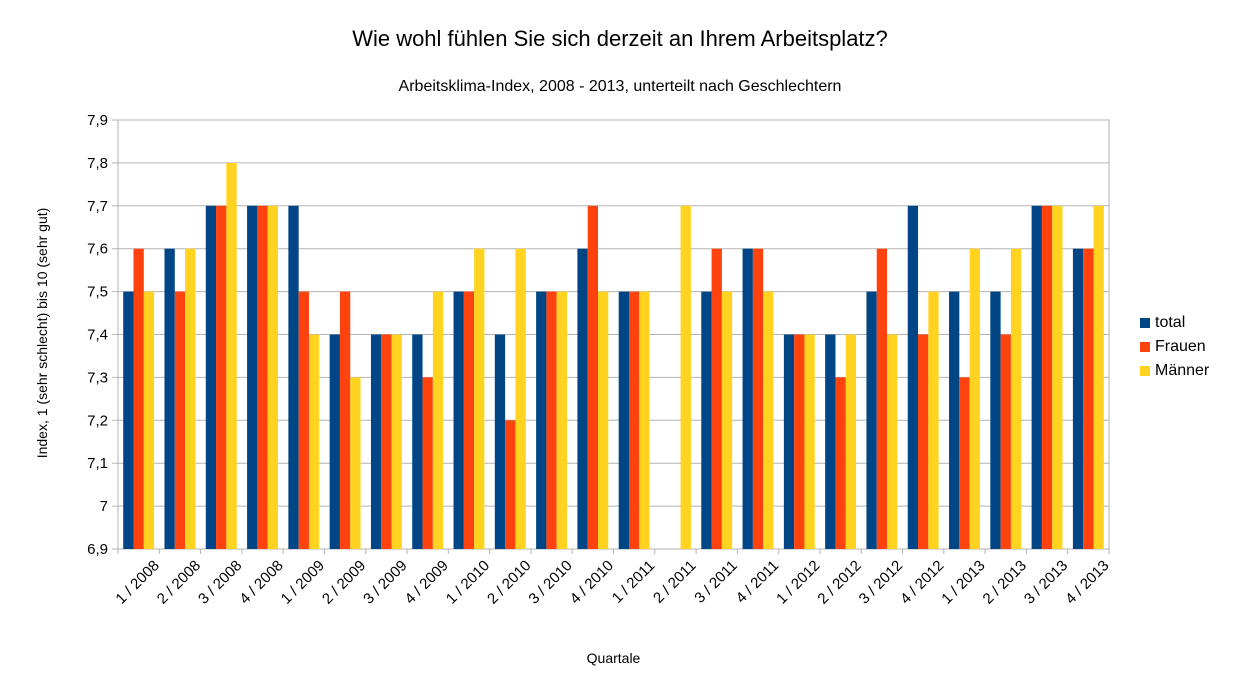 The height and width of the screenshot is (695, 1250). Describe the element at coordinates (550, 582) in the screenshot. I see `x-tick-label: 3 / 2010` at that location.